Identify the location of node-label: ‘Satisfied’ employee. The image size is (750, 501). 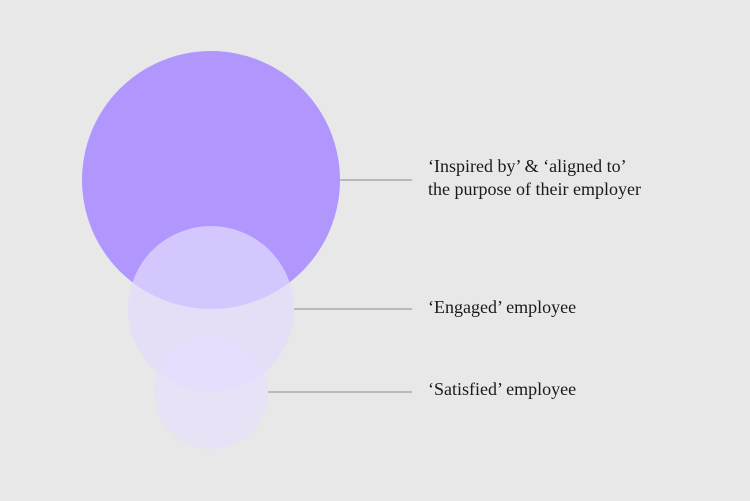
(502, 389).